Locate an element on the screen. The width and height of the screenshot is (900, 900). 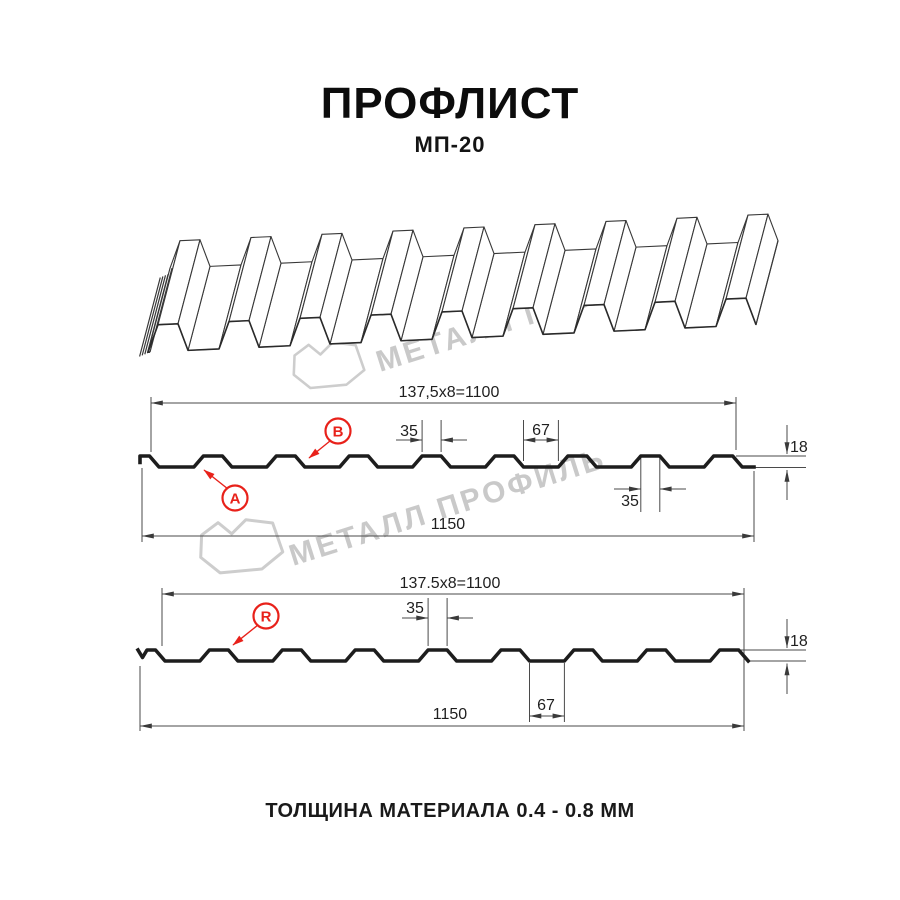
side-label-a-value: A is located at coordinates (235, 499).